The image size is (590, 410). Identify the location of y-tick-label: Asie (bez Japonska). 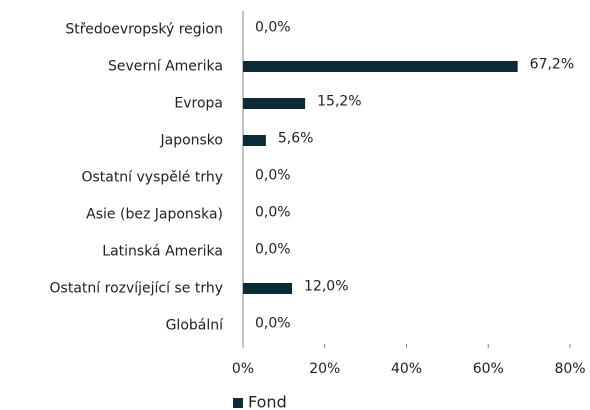
(154, 215).